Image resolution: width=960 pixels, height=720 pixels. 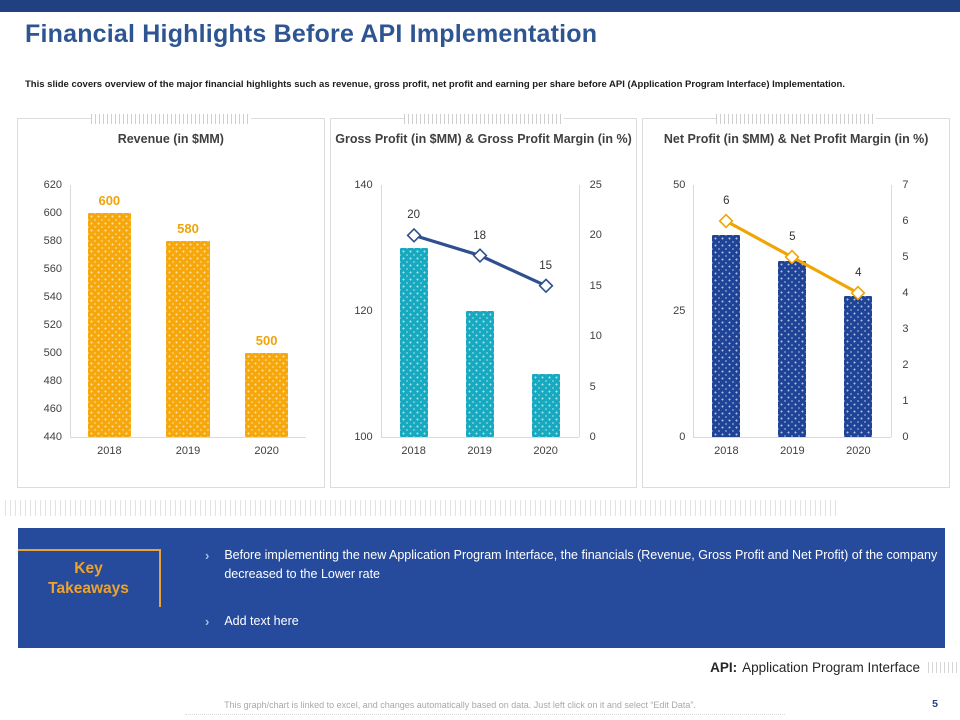 What do you see at coordinates (188, 228) in the screenshot?
I see `bar-value-label: 580` at bounding box center [188, 228].